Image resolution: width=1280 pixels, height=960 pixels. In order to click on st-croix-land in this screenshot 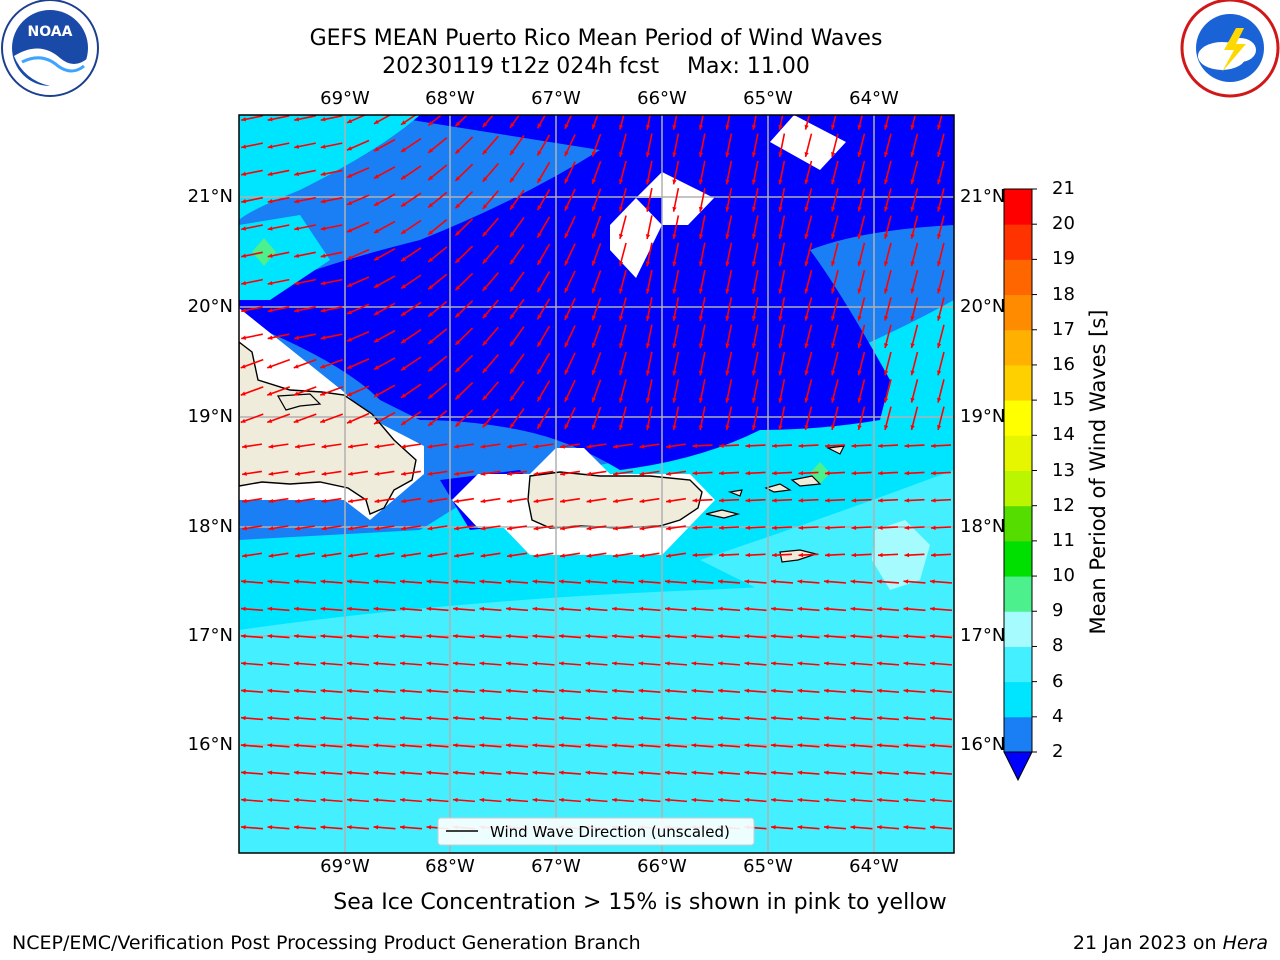, I will do `click(799, 556)`.